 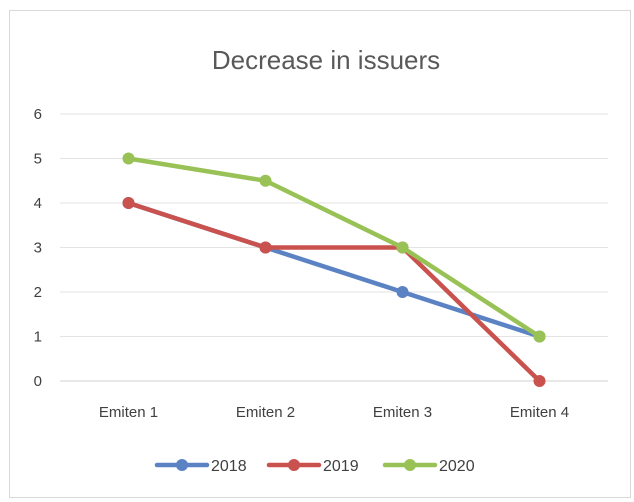 What do you see at coordinates (334, 412) in the screenshot?
I see `x-axis-ticks: Emiten 1 Emiten 2 Emiten 3 Emiten 4` at bounding box center [334, 412].